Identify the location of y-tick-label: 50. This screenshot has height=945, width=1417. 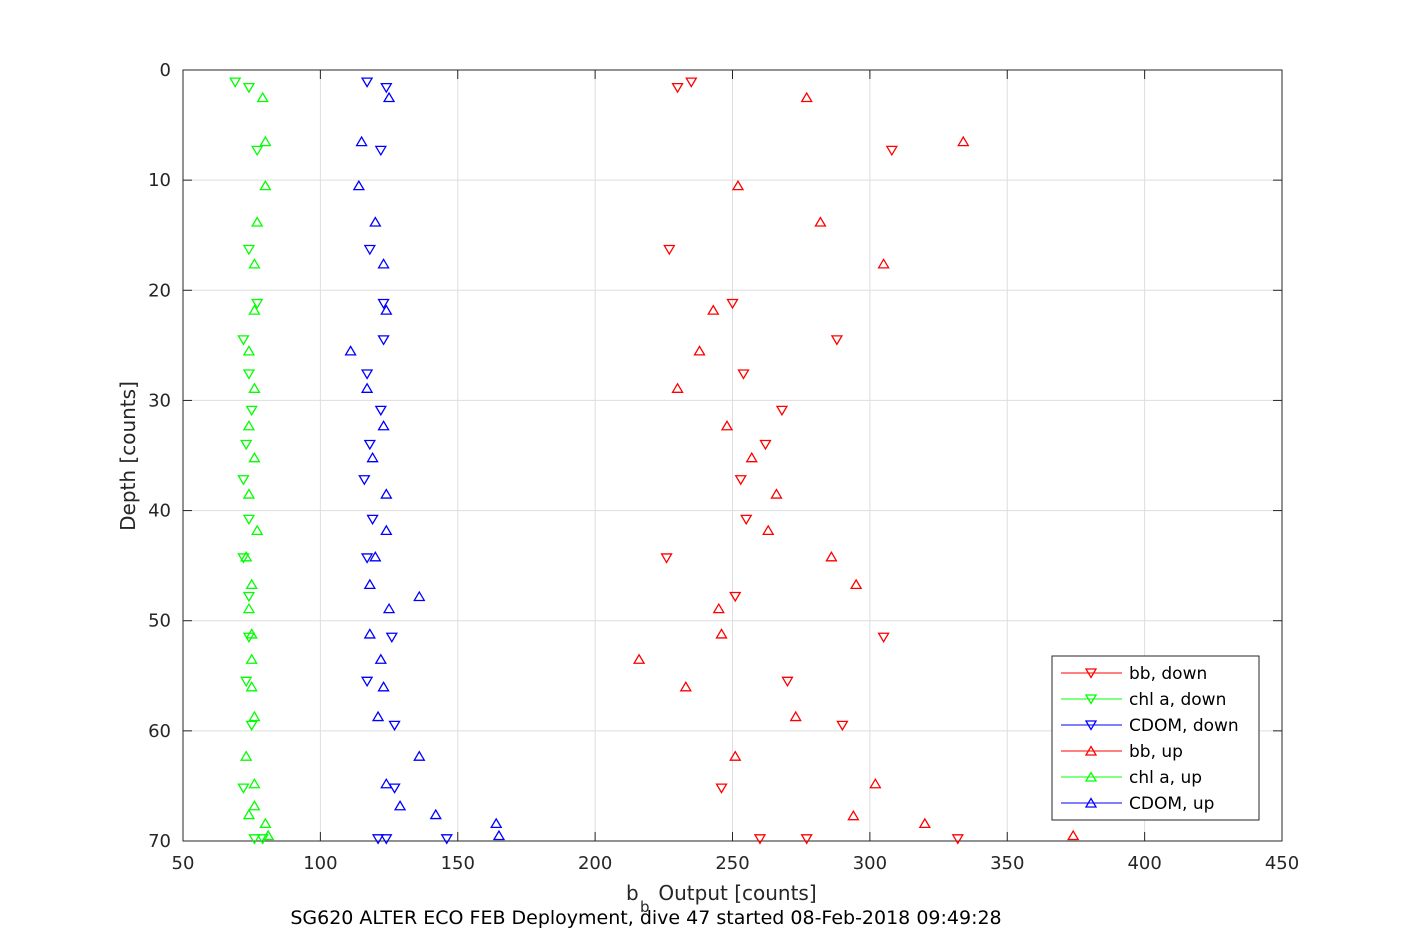
(159, 621).